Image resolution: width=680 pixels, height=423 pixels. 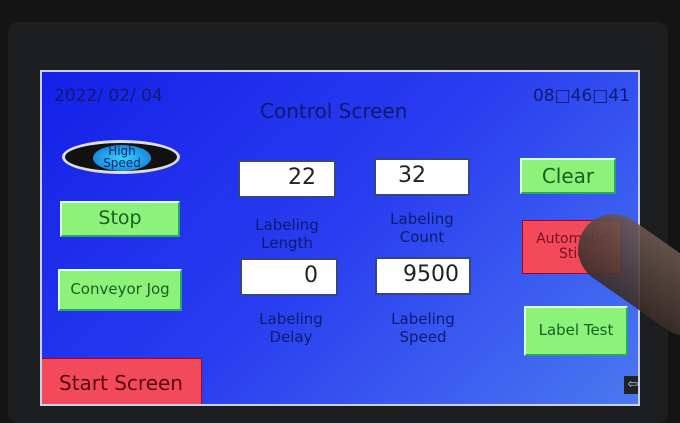 What do you see at coordinates (631, 385) in the screenshot?
I see `back-arrow-icon: ⇦` at bounding box center [631, 385].